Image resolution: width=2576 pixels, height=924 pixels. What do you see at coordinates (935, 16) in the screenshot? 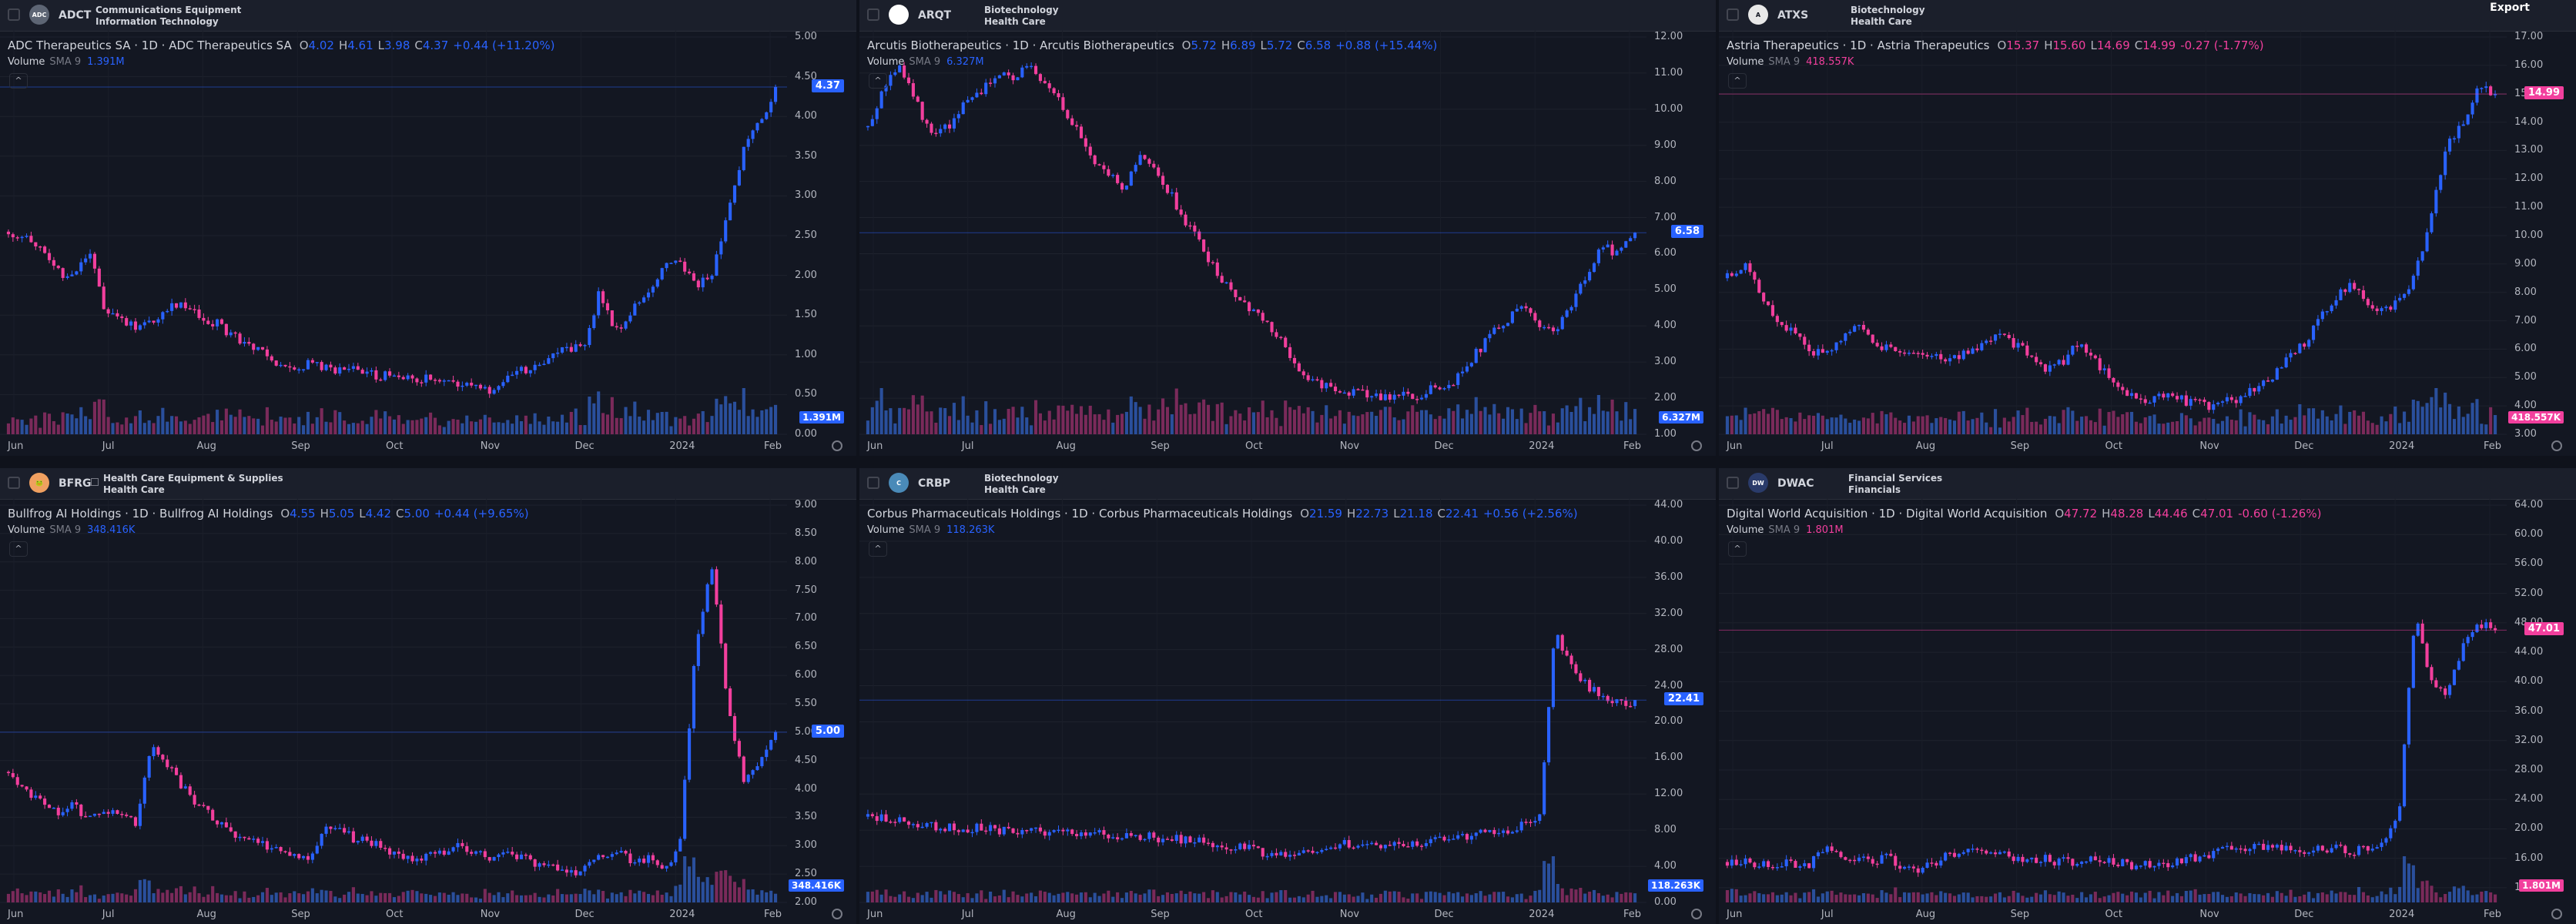
I see `ticker-symbol: ARQT` at bounding box center [935, 16].